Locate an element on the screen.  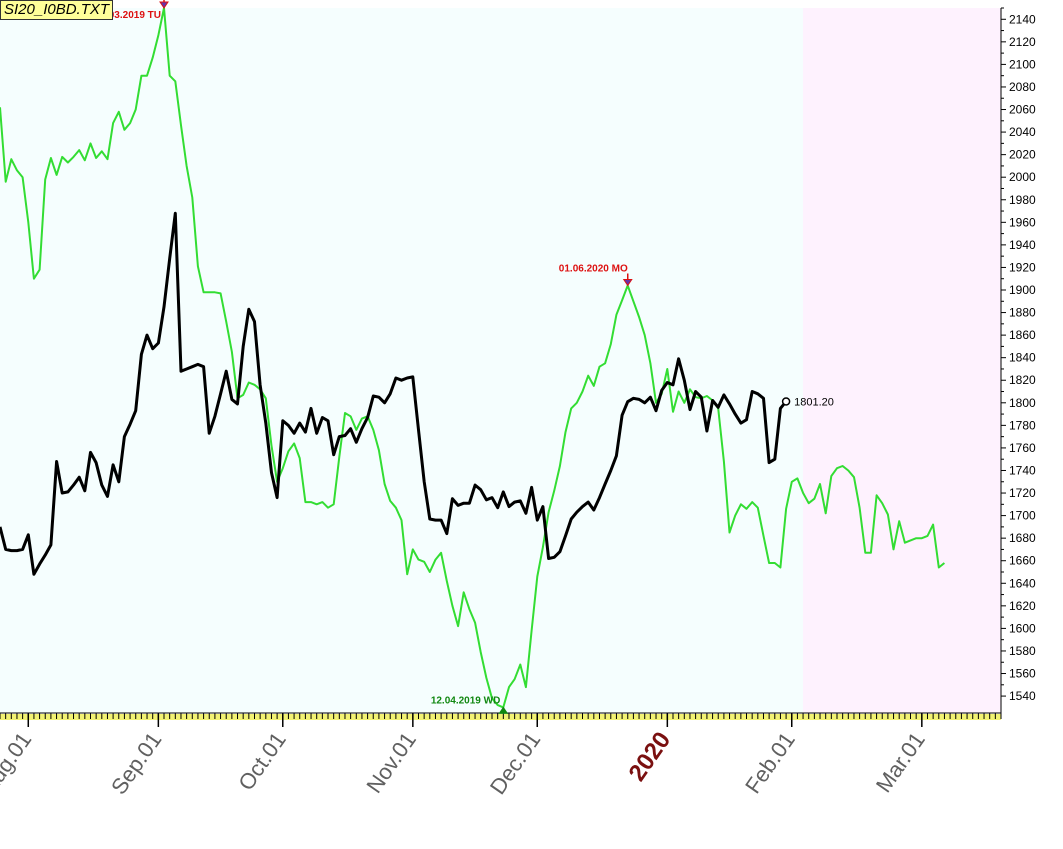
x-tick-label: Nov.01 is located at coordinates (391, 763).